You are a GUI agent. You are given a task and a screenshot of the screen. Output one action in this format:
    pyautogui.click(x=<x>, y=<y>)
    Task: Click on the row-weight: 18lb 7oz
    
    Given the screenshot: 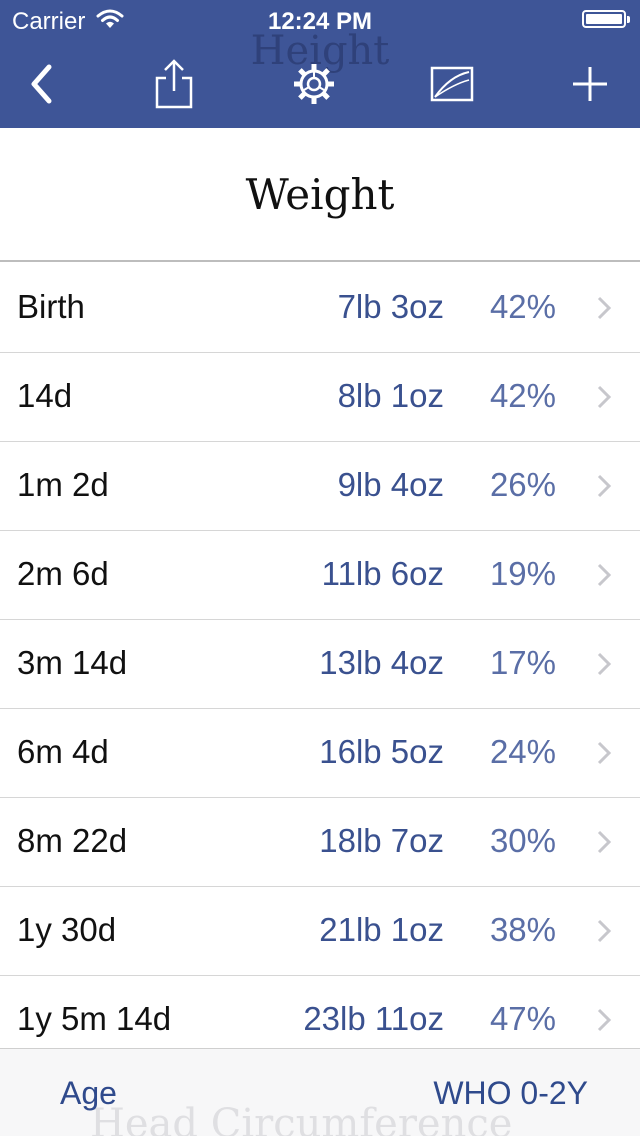 What is the action you would take?
    pyautogui.click(x=381, y=840)
    